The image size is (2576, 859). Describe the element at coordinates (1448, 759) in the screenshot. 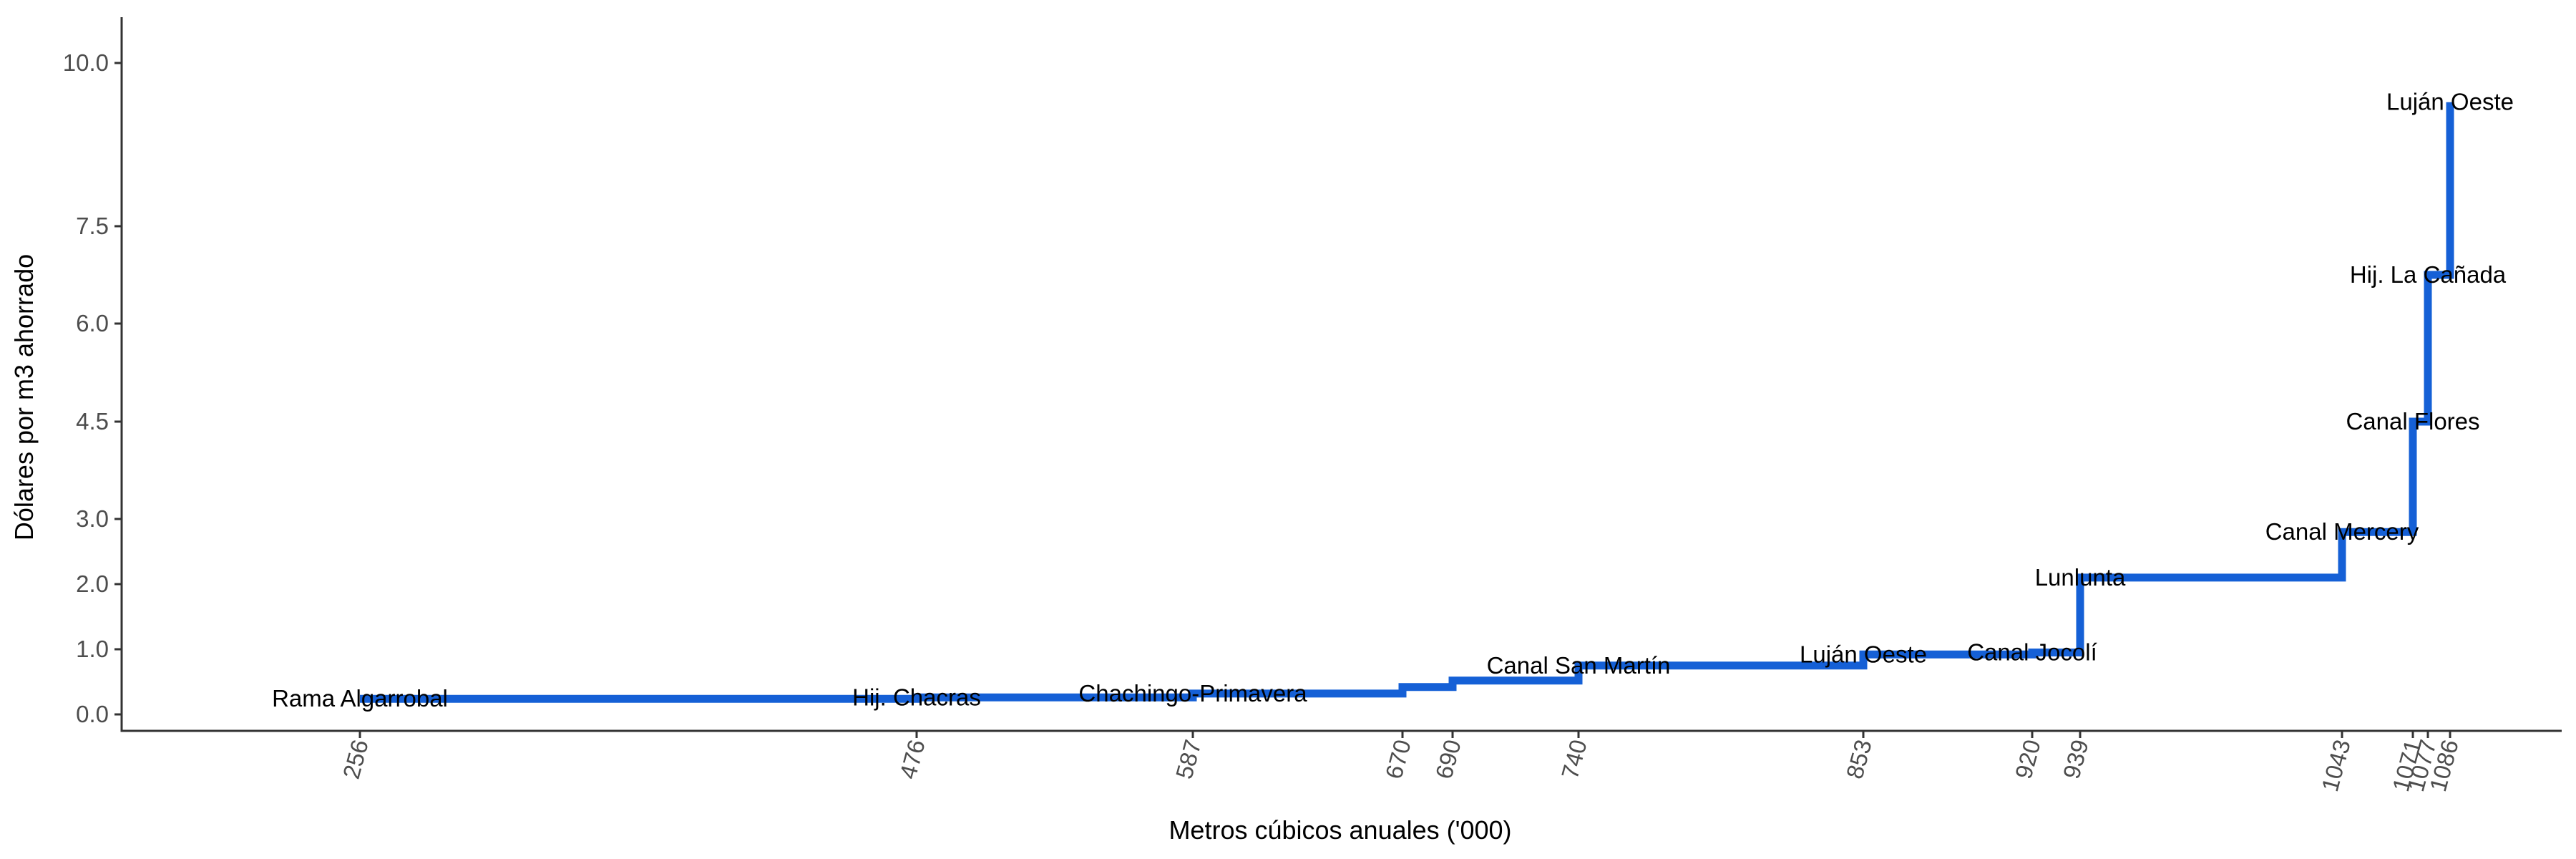

I see `x-tick-label: 690` at that location.